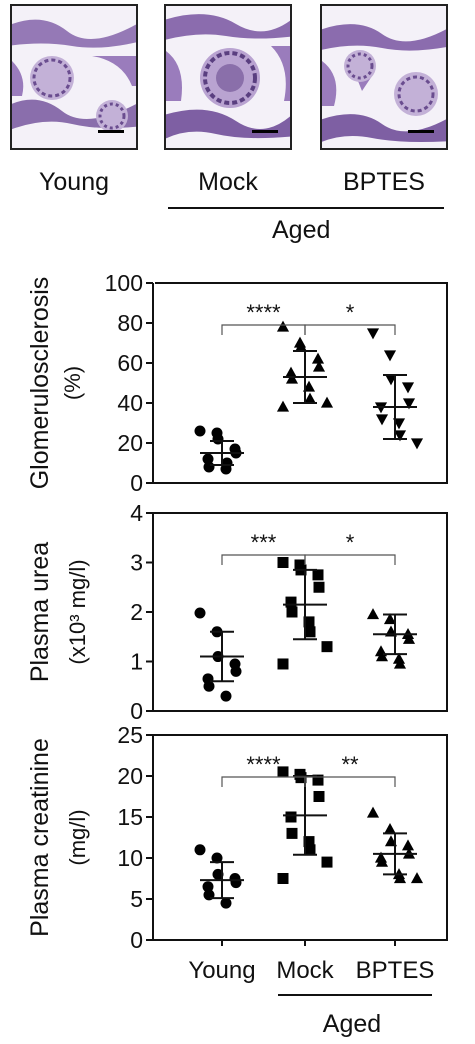 This screenshot has height=1044, width=475. I want to click on y-axis-label-1: Plasma urea, so click(40, 612).